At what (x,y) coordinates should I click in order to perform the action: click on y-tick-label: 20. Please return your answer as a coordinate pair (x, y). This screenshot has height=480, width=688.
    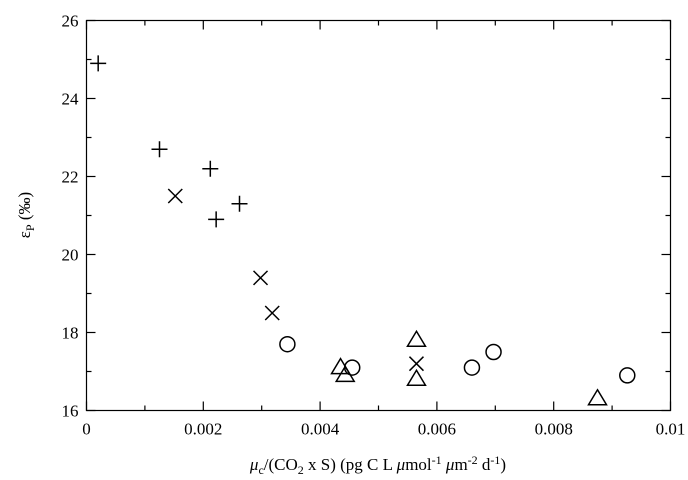
    Looking at the image, I should click on (70, 255).